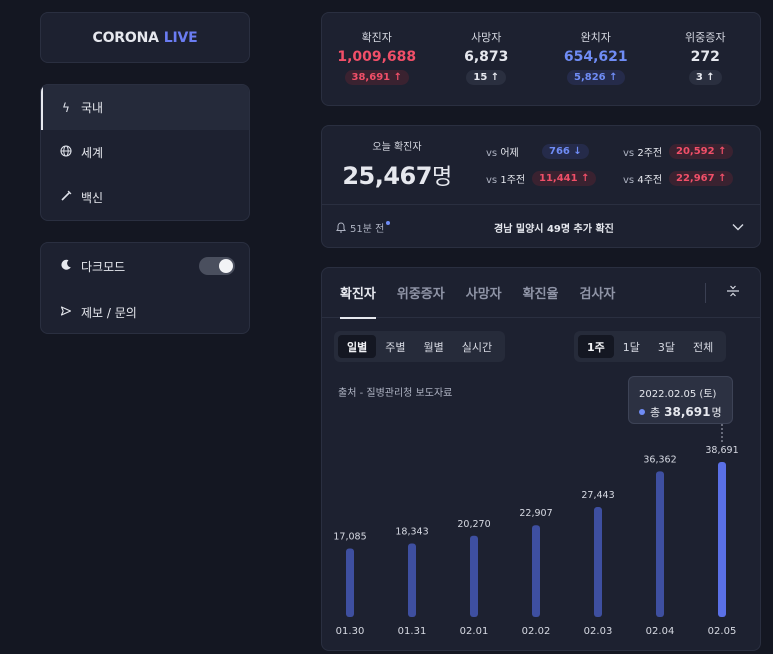 Image resolution: width=773 pixels, height=654 pixels. Describe the element at coordinates (358, 293) in the screenshot. I see `tab-confirmed: 확진자` at that location.